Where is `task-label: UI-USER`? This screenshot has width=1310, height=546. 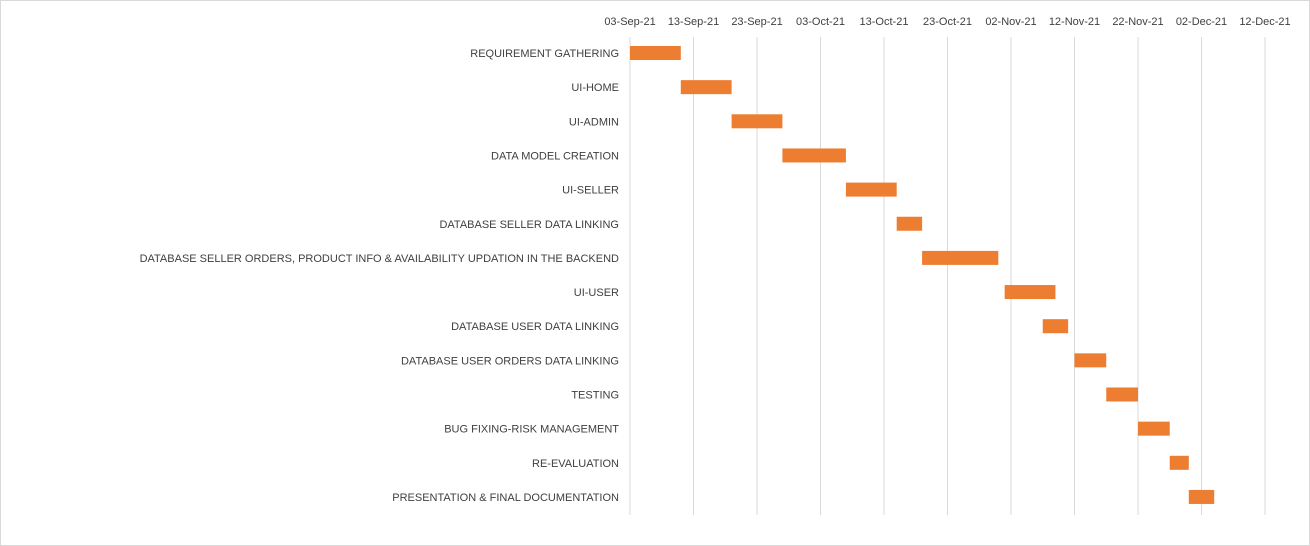 task-label: UI-USER is located at coordinates (596, 293).